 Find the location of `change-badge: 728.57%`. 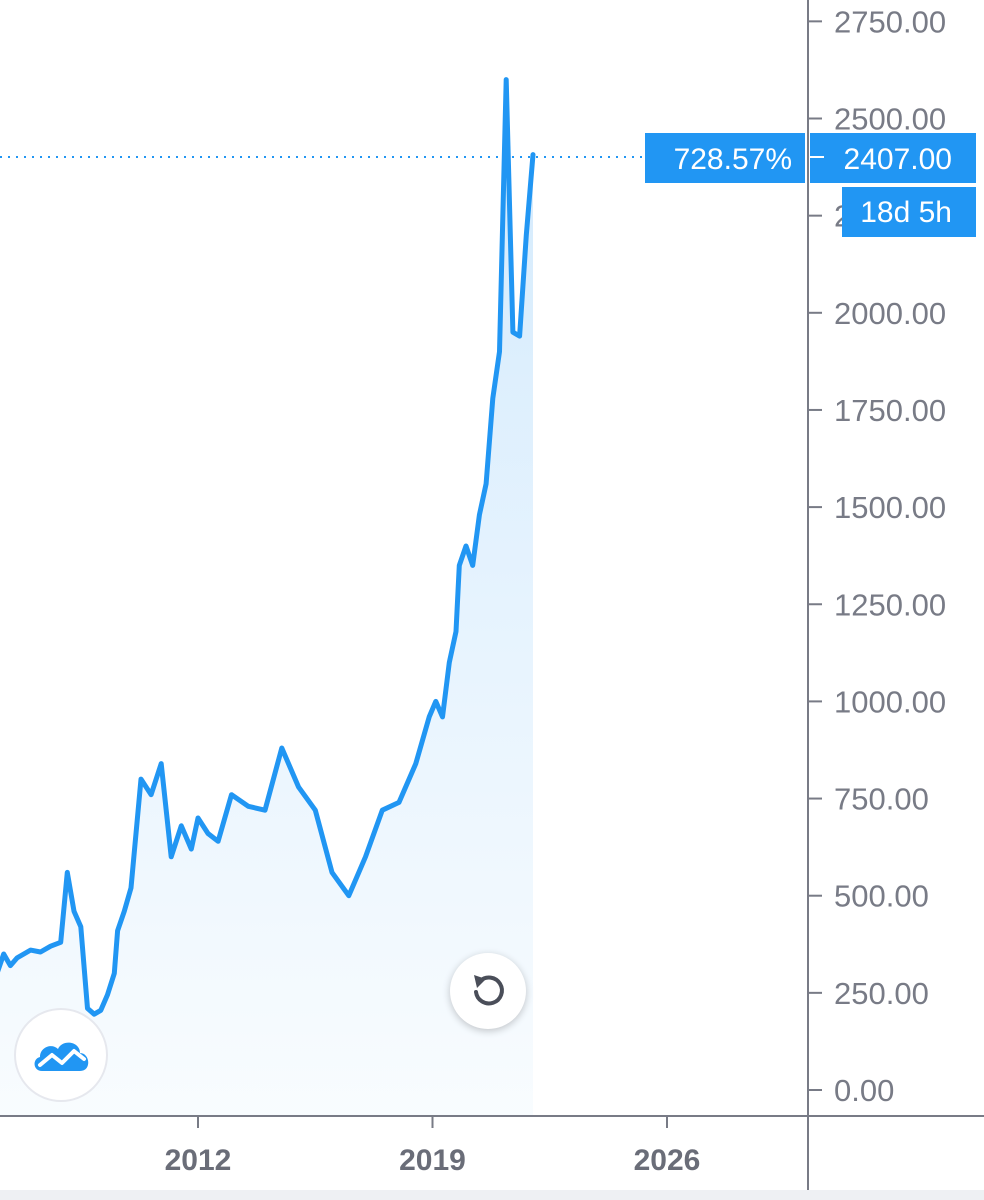

change-badge: 728.57% is located at coordinates (733, 159).